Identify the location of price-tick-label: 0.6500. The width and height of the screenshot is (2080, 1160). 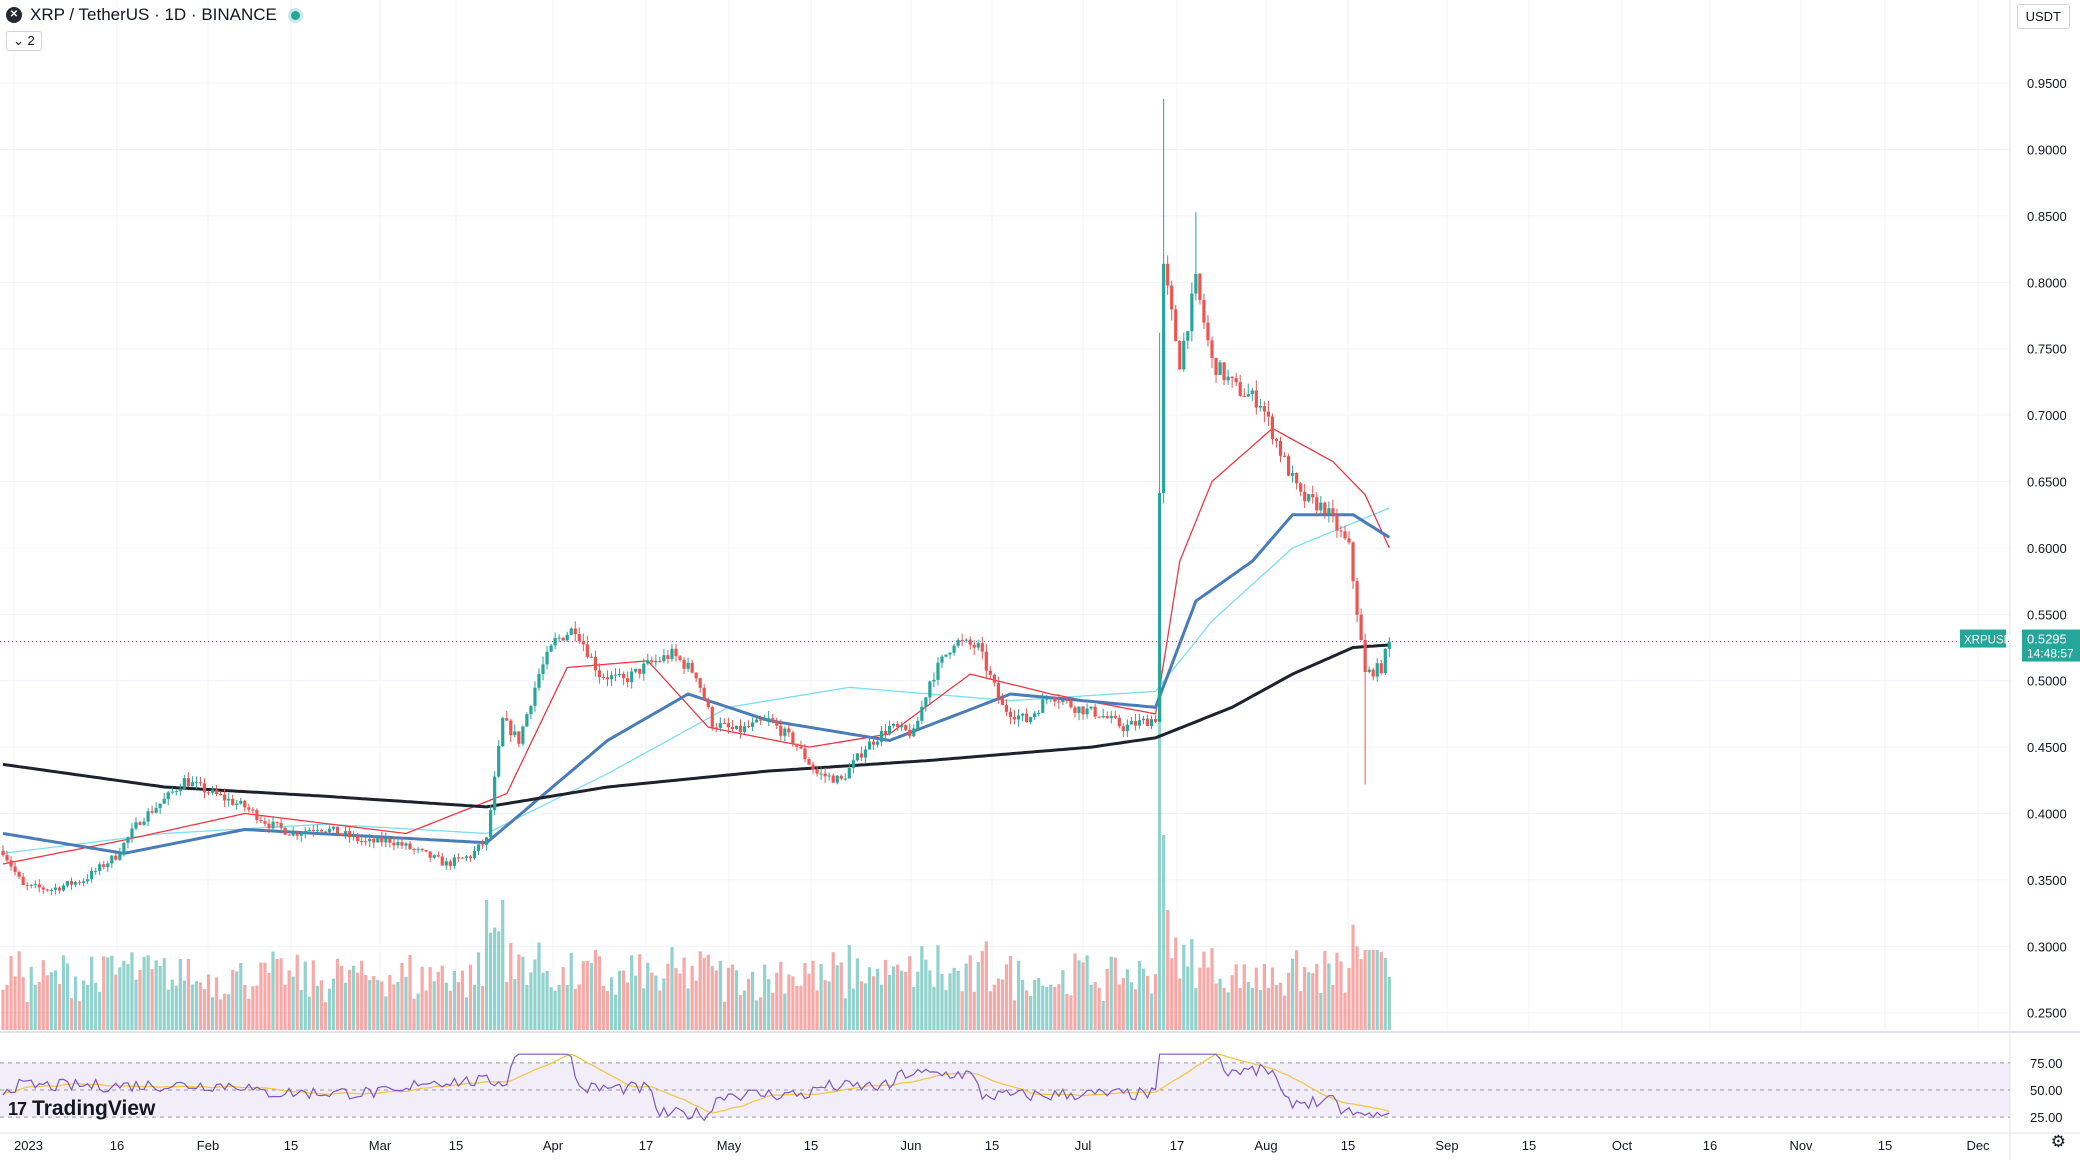
(2047, 482).